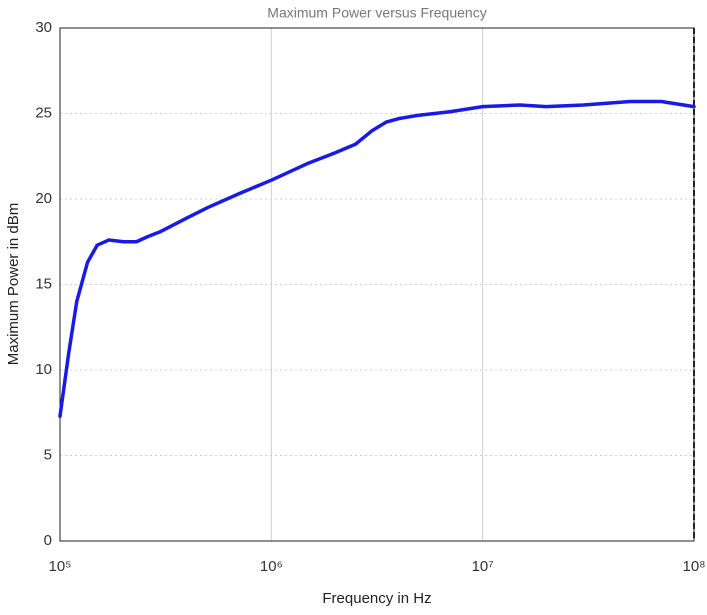  What do you see at coordinates (271, 566) in the screenshot?
I see `x-tick-label: 10⁶` at bounding box center [271, 566].